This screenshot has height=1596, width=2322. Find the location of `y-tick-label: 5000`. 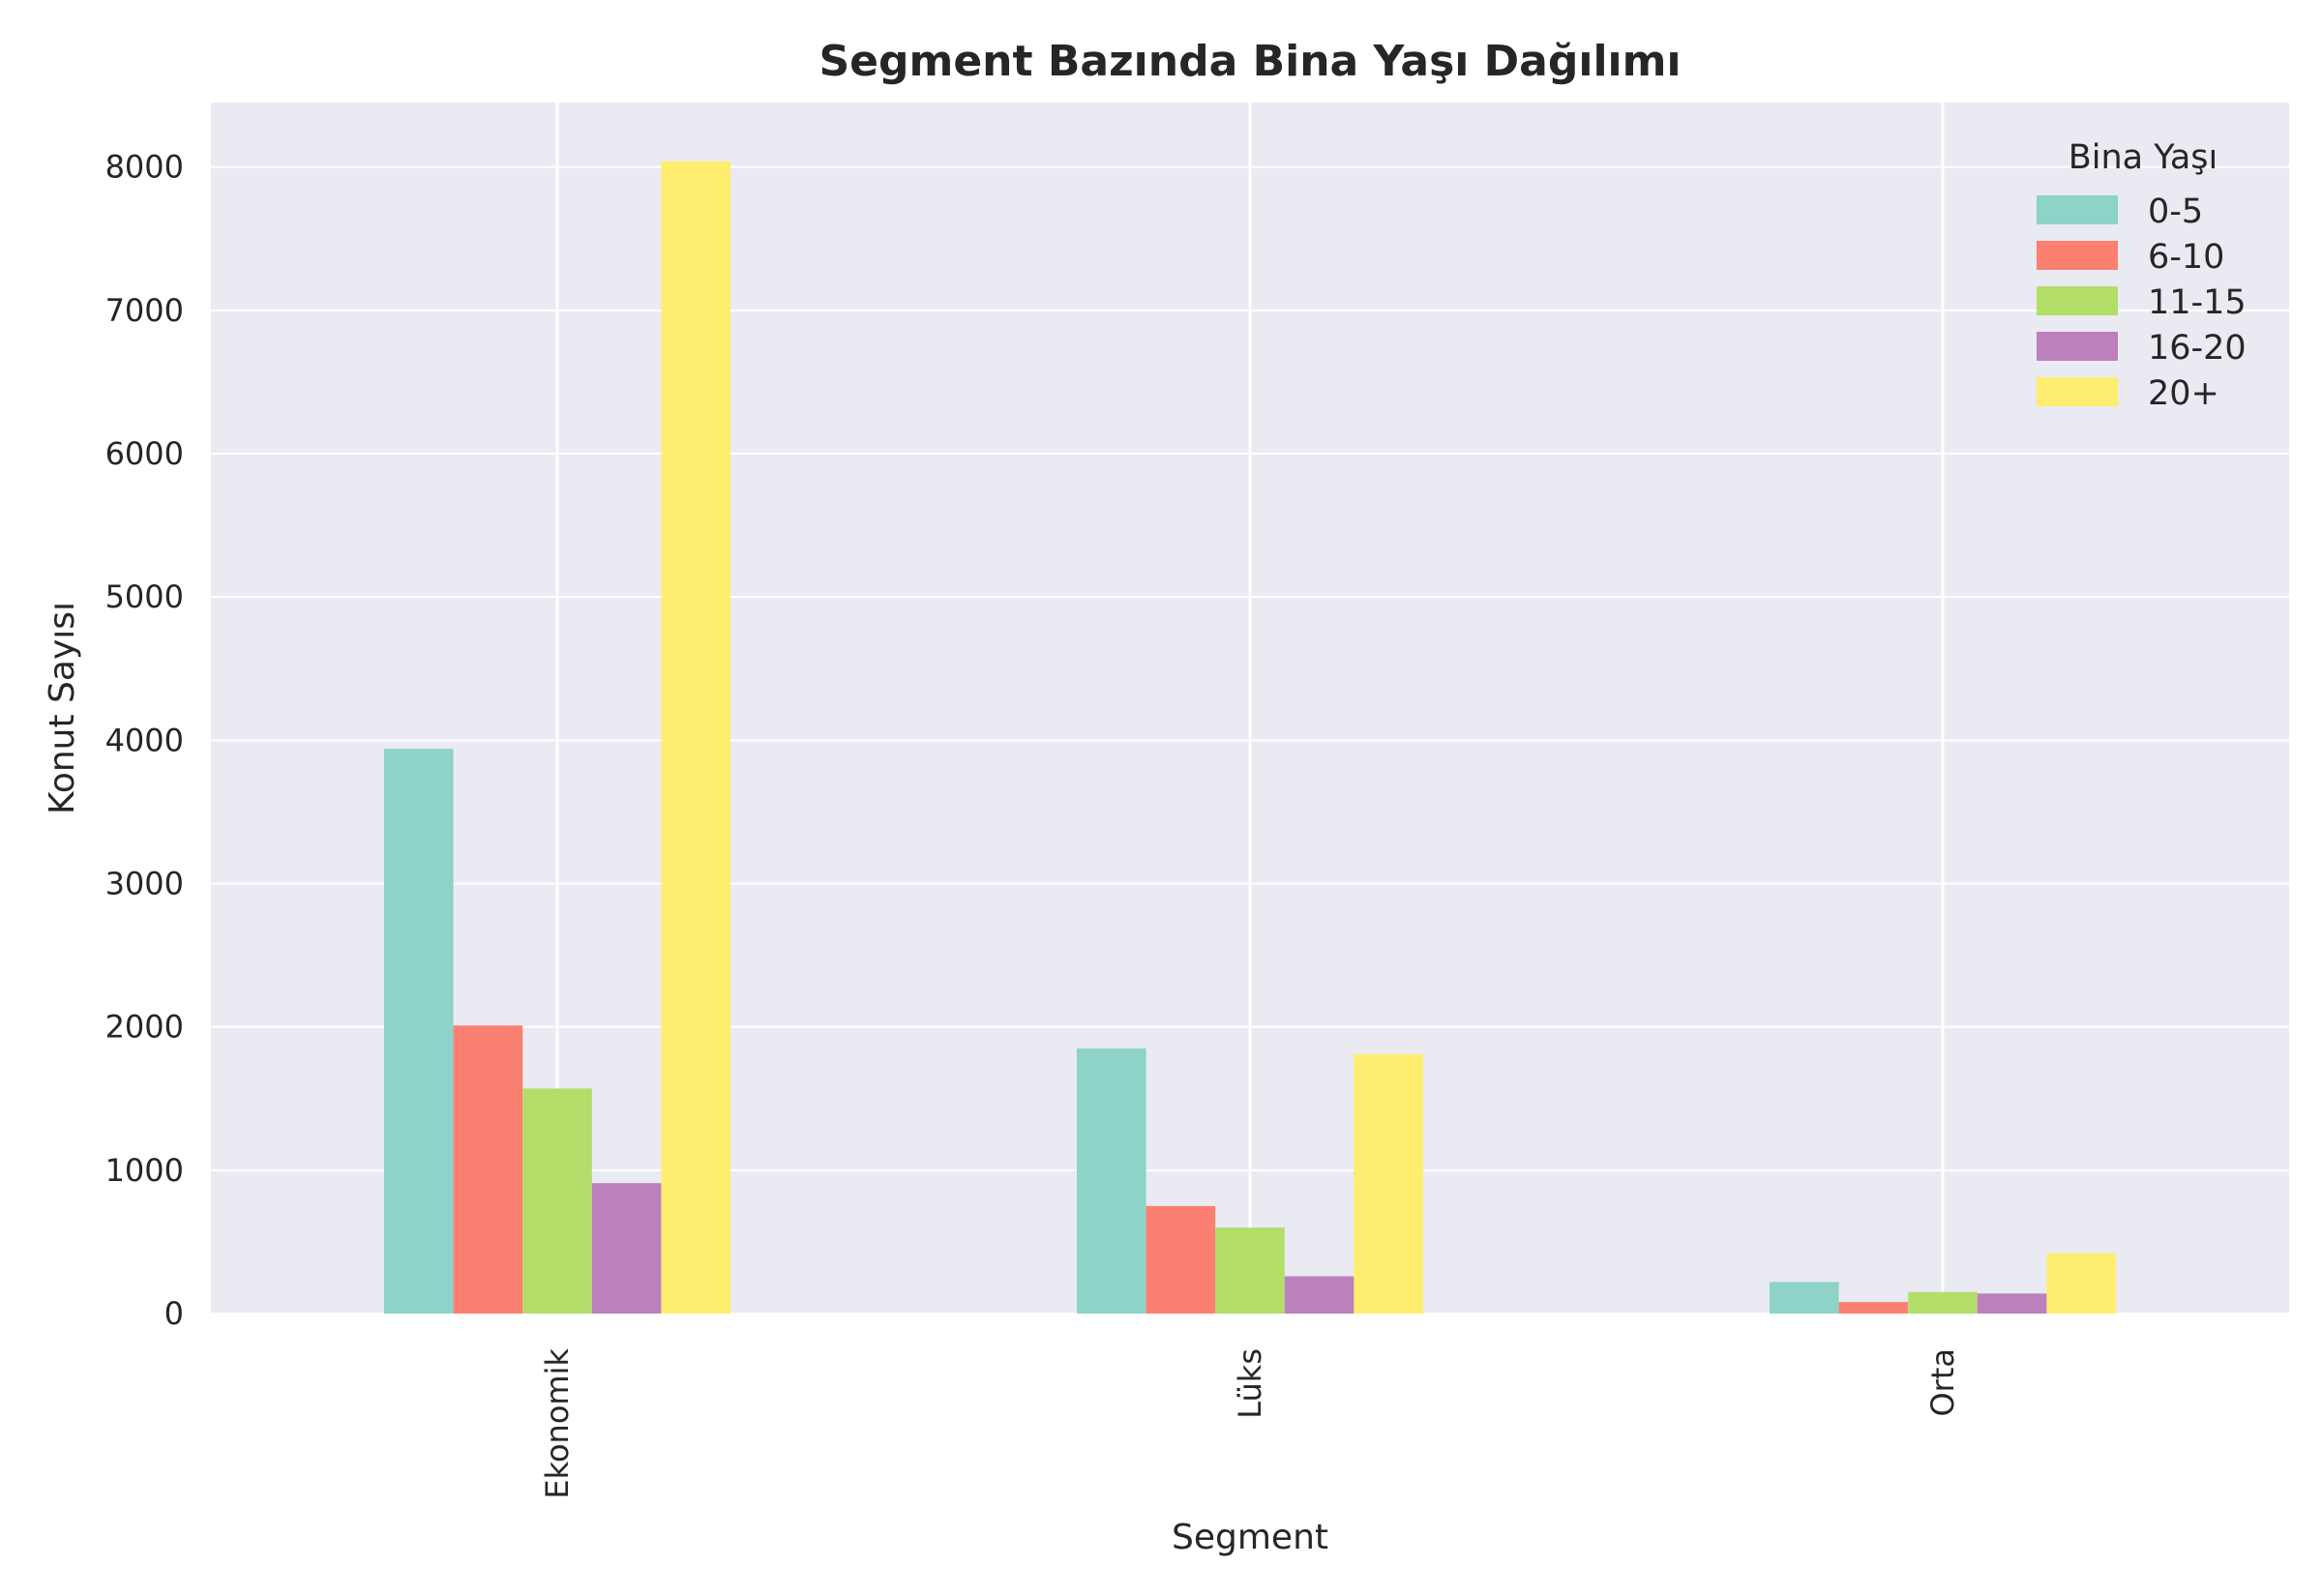

y-tick-label: 5000 is located at coordinates (144, 596).